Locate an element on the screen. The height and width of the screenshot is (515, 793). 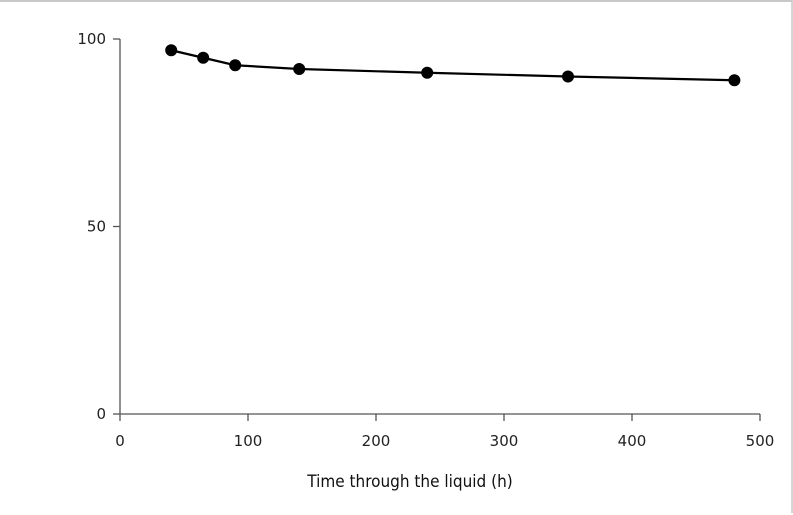
x-tick-label: 500 is located at coordinates (760, 441).